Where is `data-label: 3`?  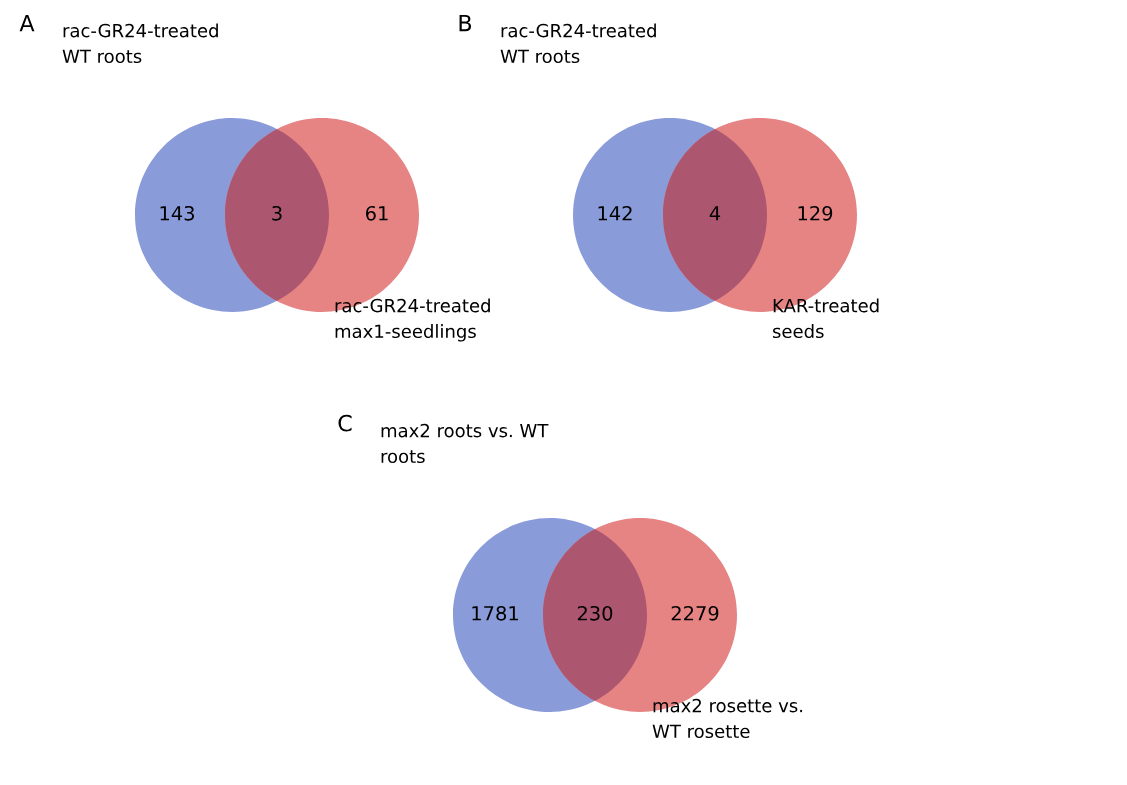 data-label: 3 is located at coordinates (277, 213).